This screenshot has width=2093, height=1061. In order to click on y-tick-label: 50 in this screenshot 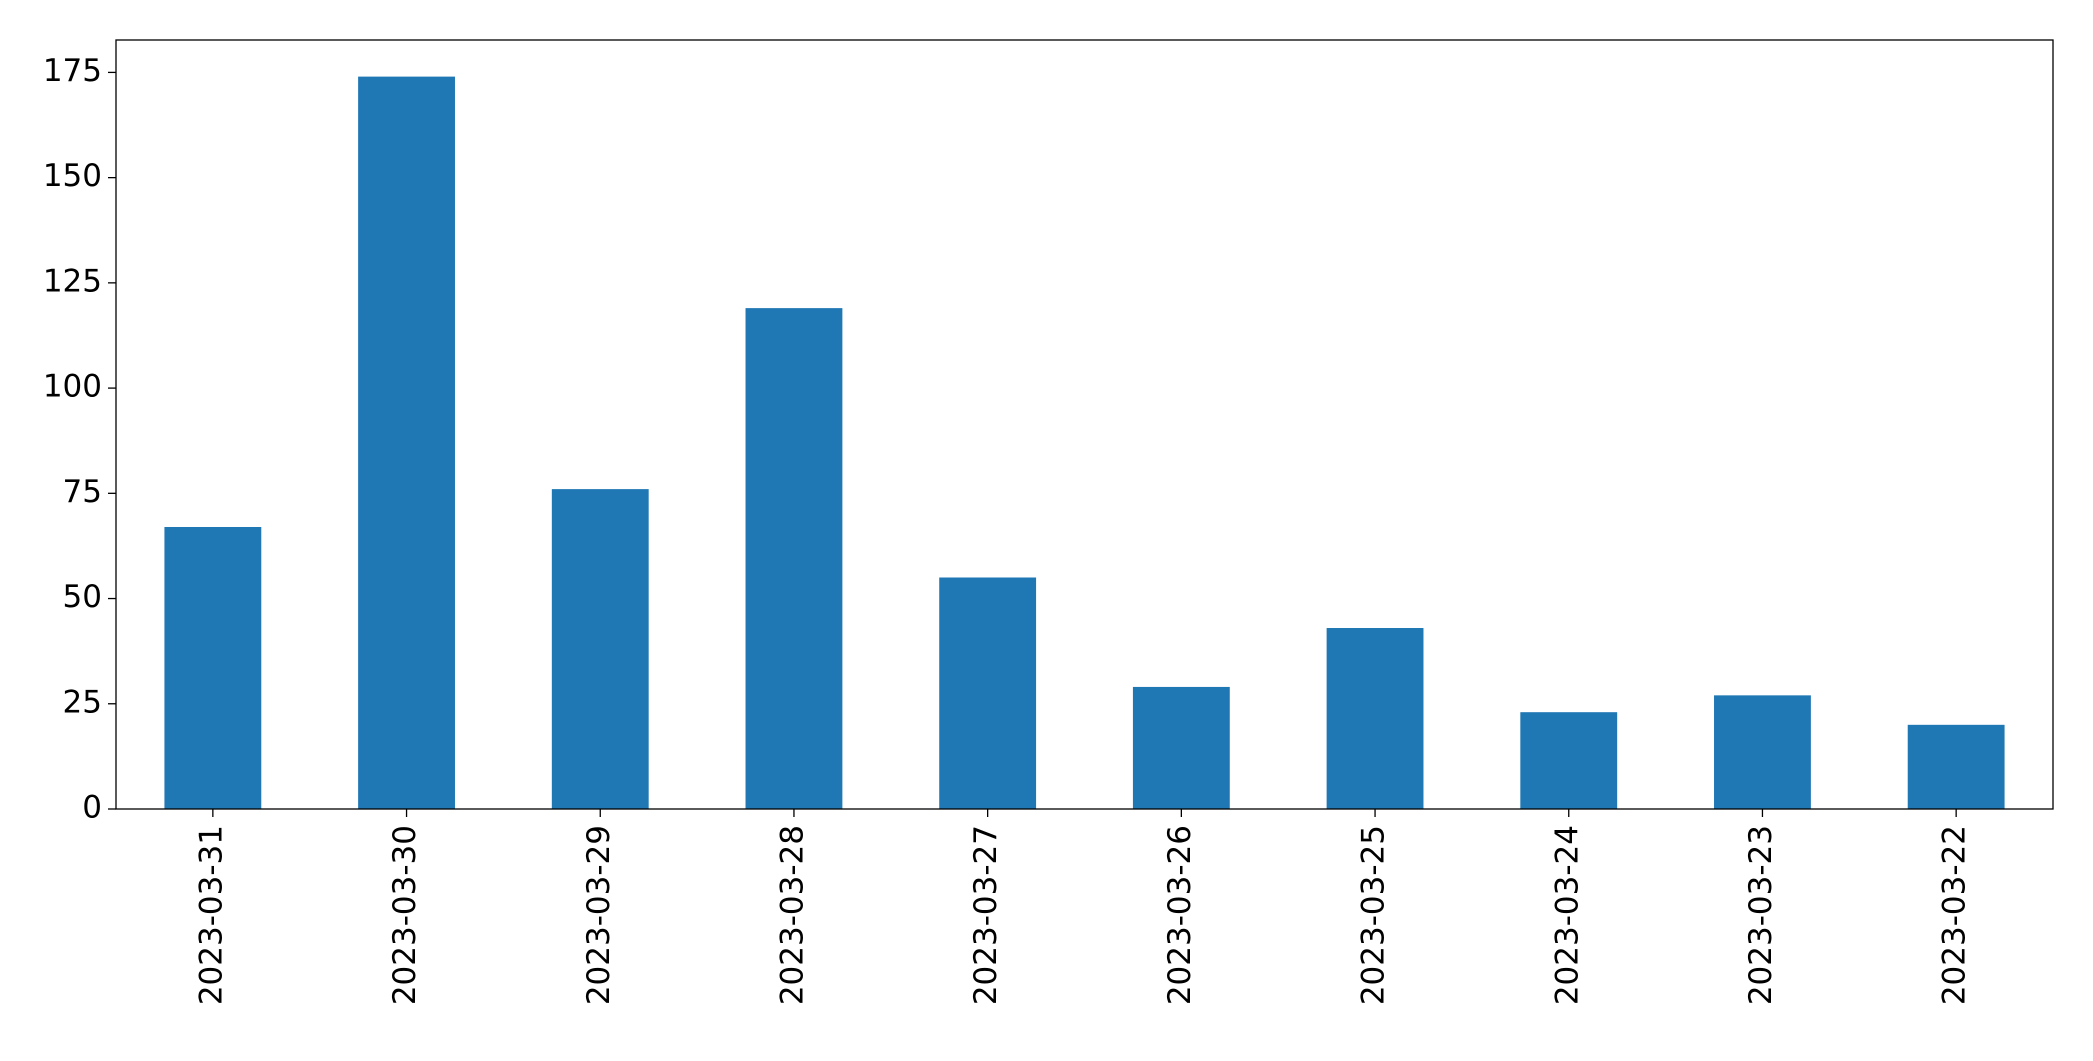, I will do `click(82, 597)`.